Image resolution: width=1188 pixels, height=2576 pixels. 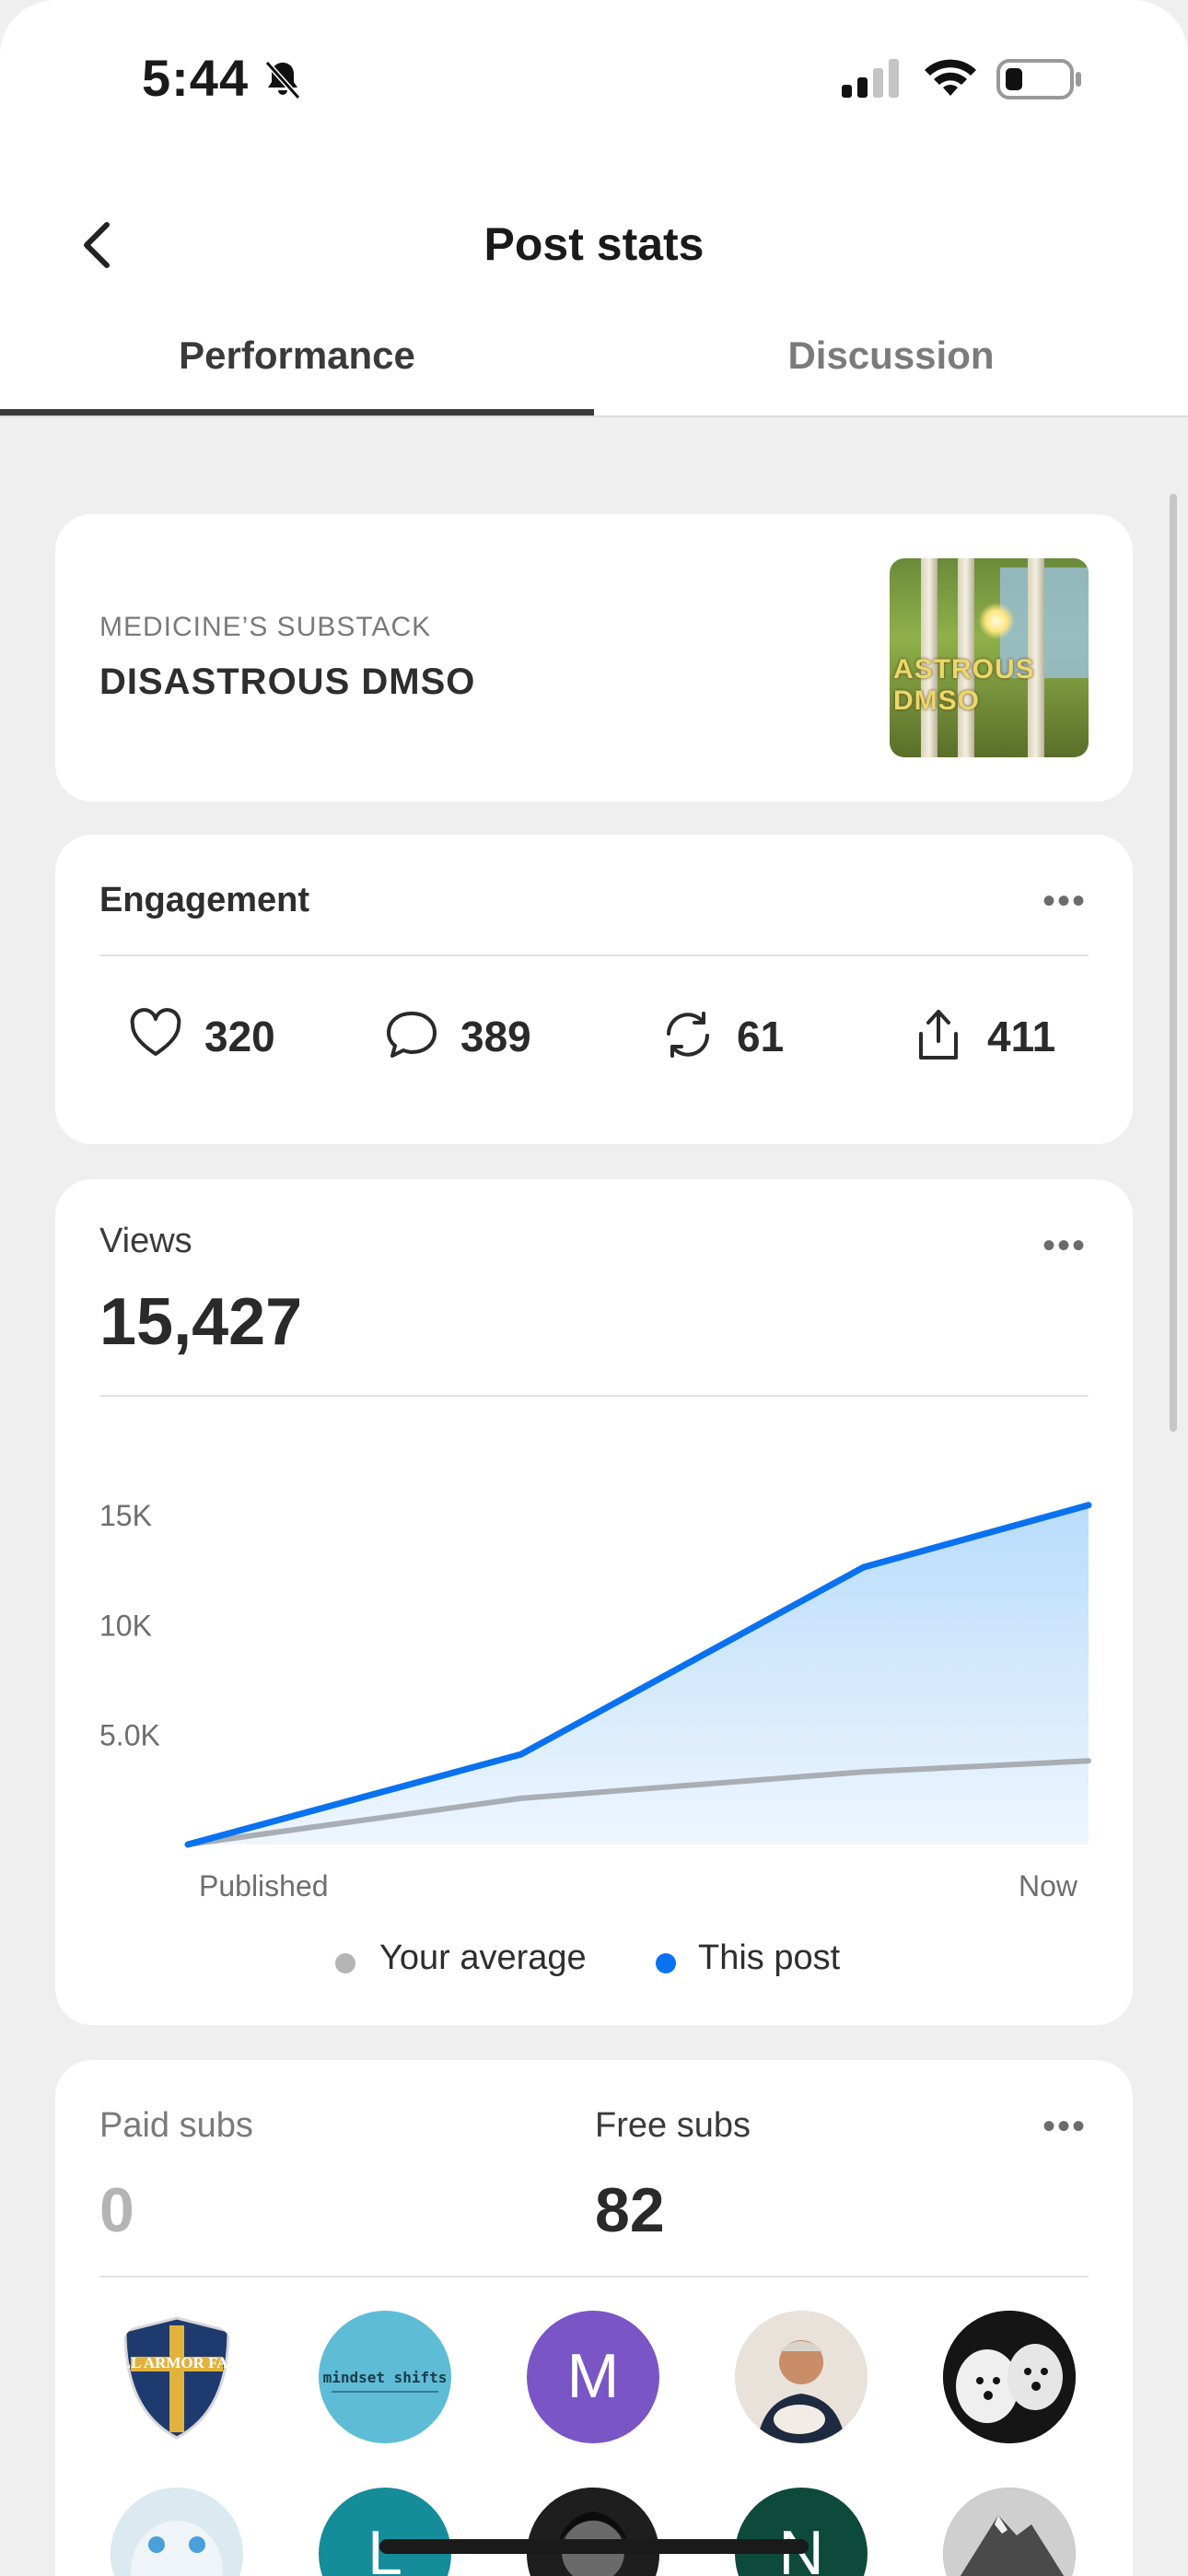 What do you see at coordinates (630, 2210) in the screenshot?
I see `free-subs-count: 82` at bounding box center [630, 2210].